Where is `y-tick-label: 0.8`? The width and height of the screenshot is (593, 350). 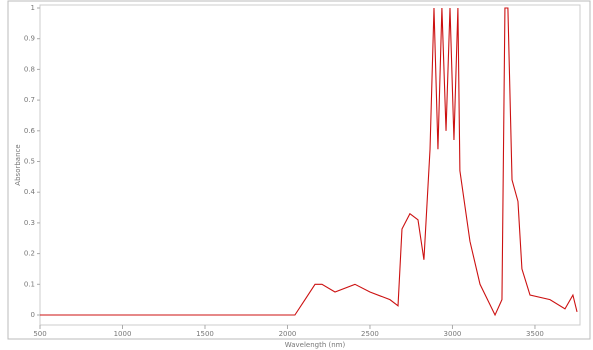
y-tick-label: 0.8 is located at coordinates (29, 69).